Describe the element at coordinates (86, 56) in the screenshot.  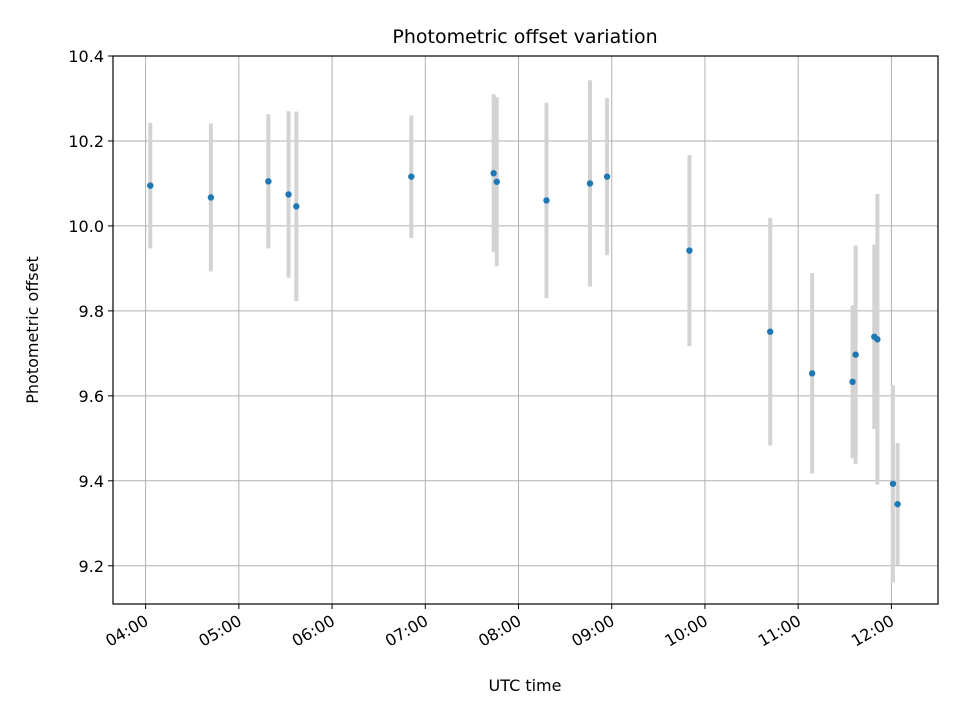
I see `y-tick-label: 10.4` at that location.